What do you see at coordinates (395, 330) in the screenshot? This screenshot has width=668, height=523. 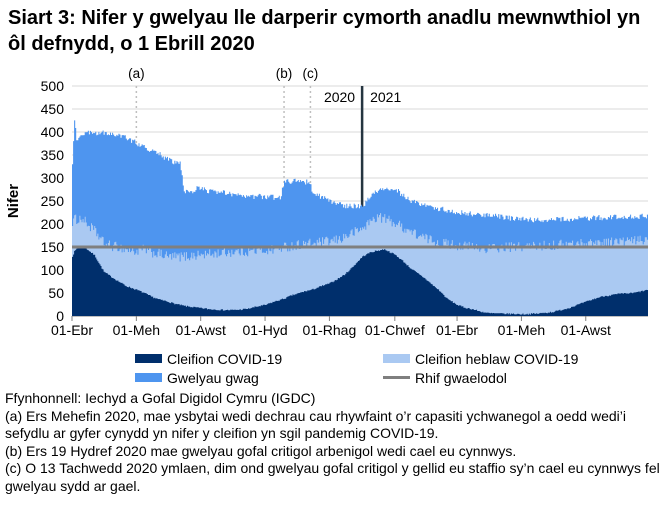 I see `x-tick-label: 01-Chwef` at bounding box center [395, 330].